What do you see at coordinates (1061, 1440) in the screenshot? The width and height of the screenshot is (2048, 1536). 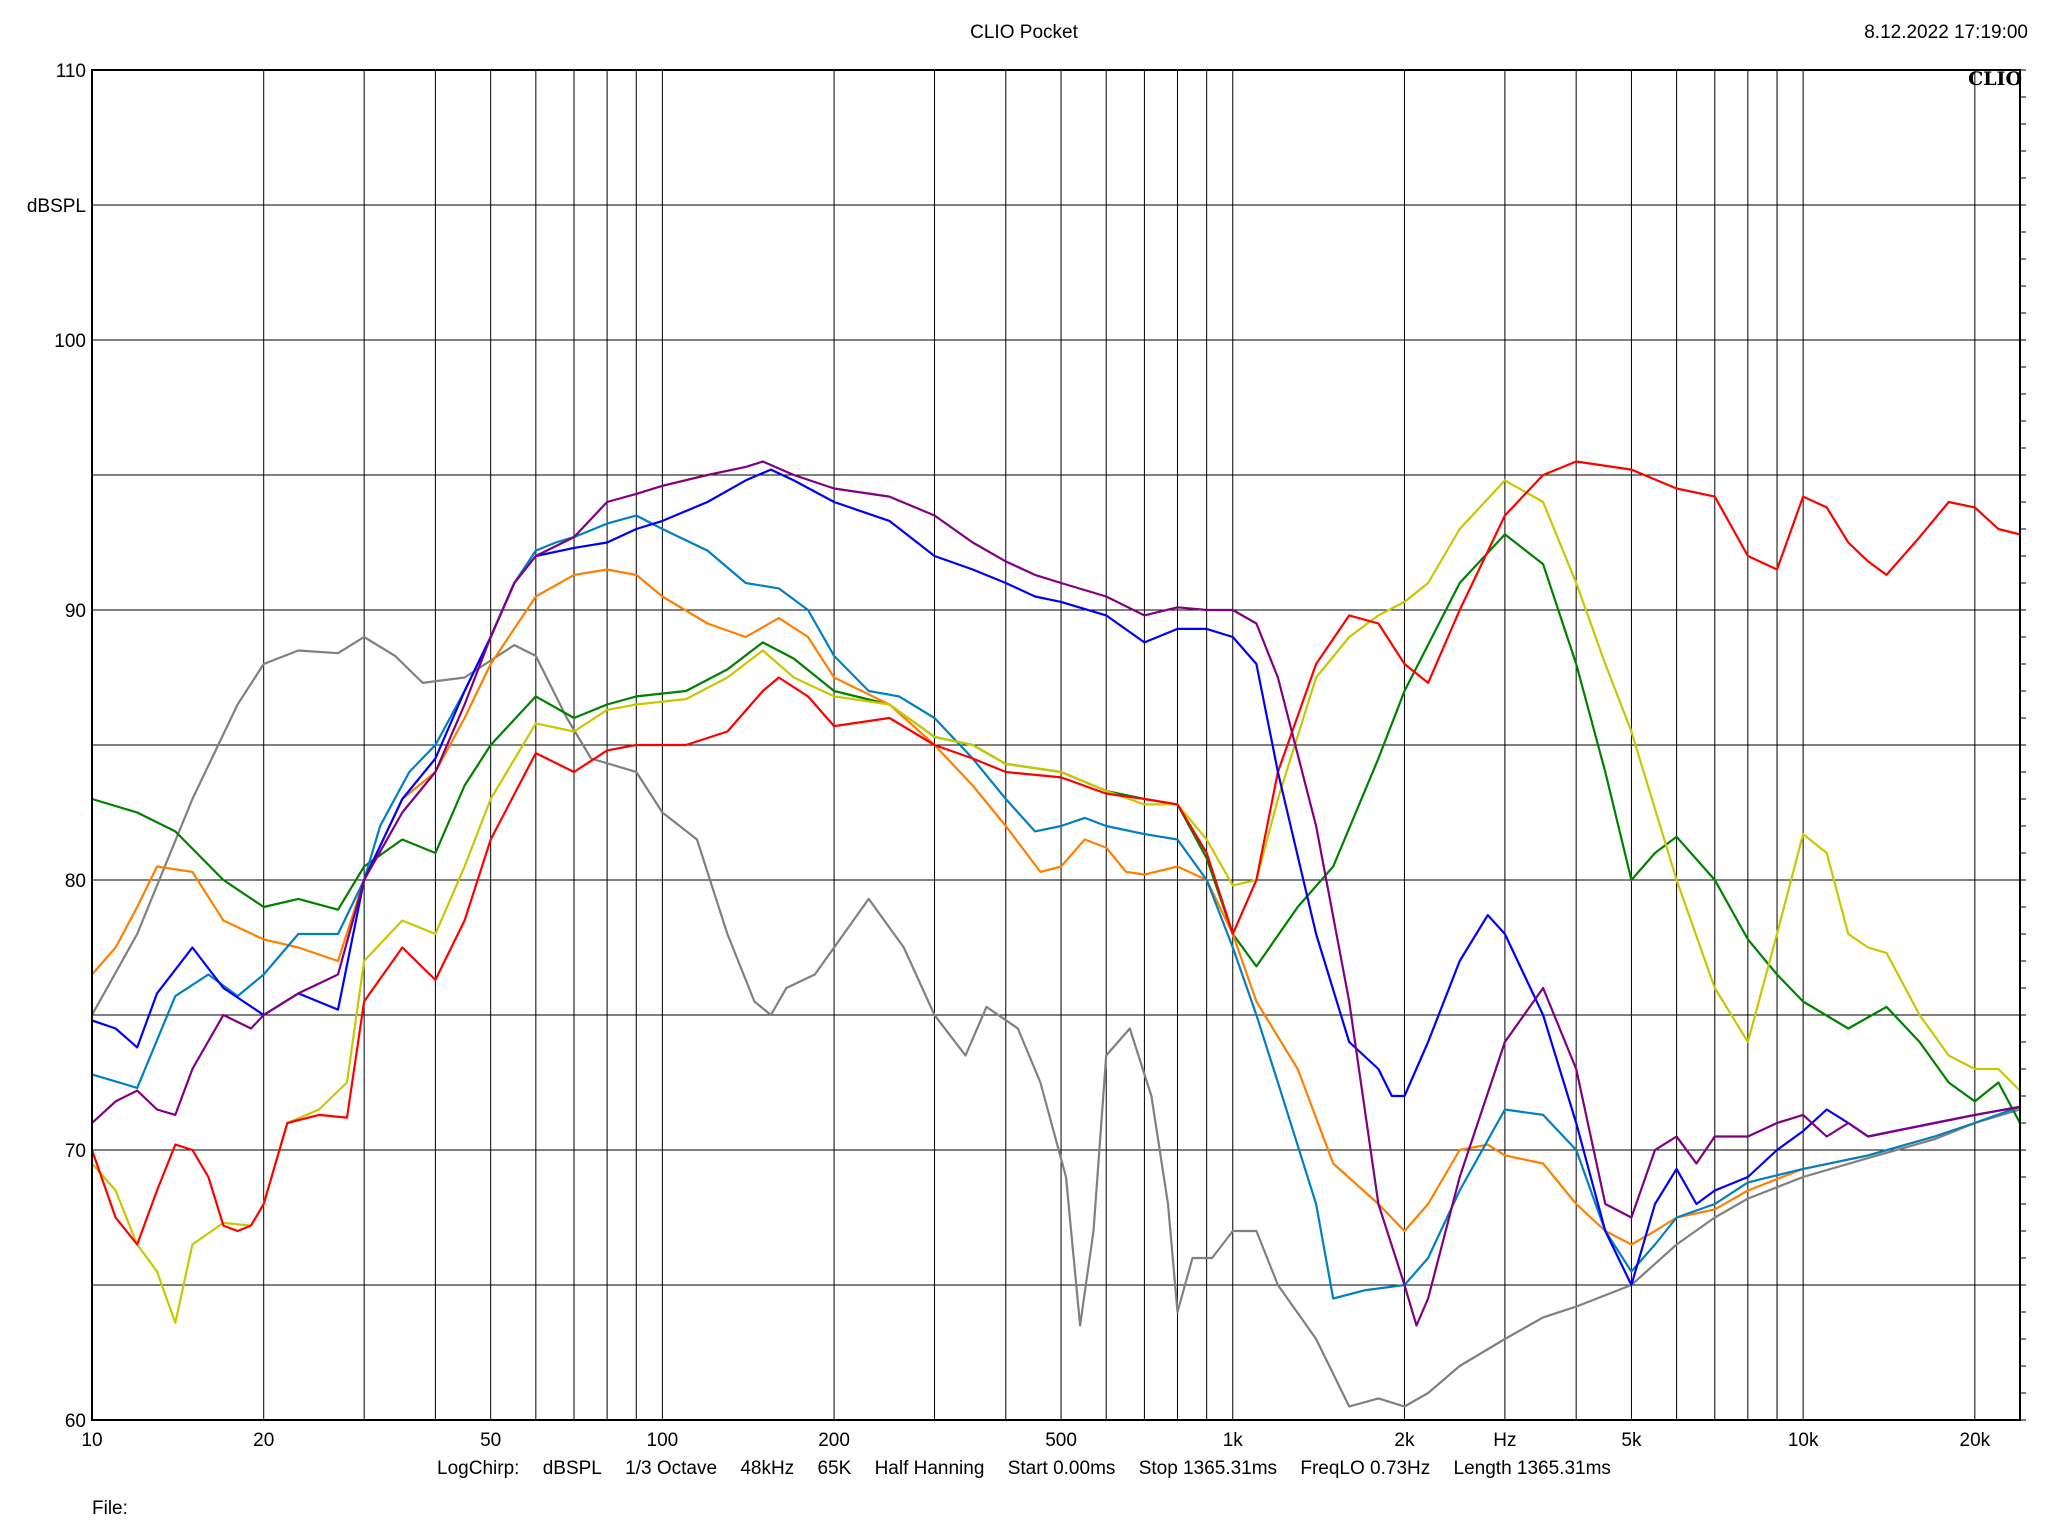 I see `x-tick-label: 500` at bounding box center [1061, 1440].